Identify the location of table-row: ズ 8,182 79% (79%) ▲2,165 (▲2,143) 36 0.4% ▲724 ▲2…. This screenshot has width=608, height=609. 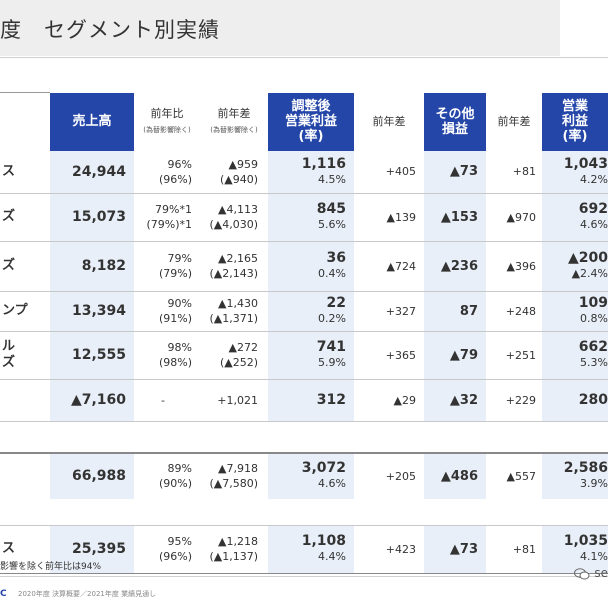
(304, 266).